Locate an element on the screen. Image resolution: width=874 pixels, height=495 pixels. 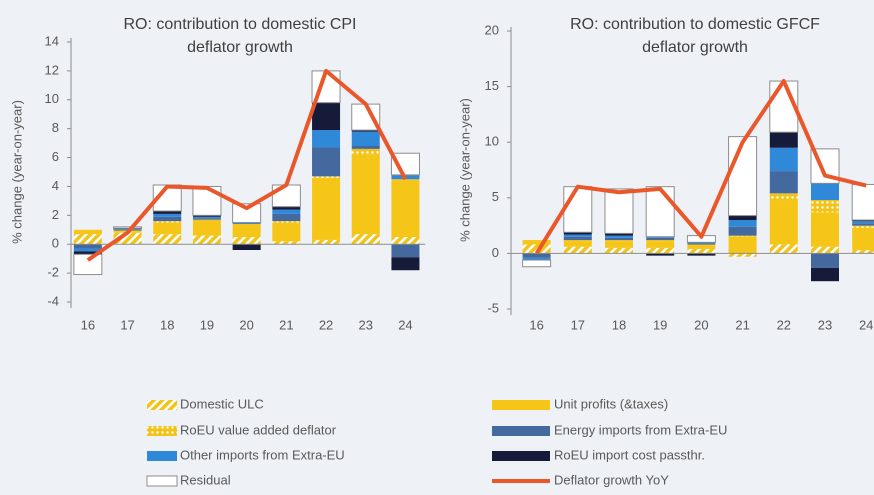
y-tick-label: -5 is located at coordinates (493, 307).